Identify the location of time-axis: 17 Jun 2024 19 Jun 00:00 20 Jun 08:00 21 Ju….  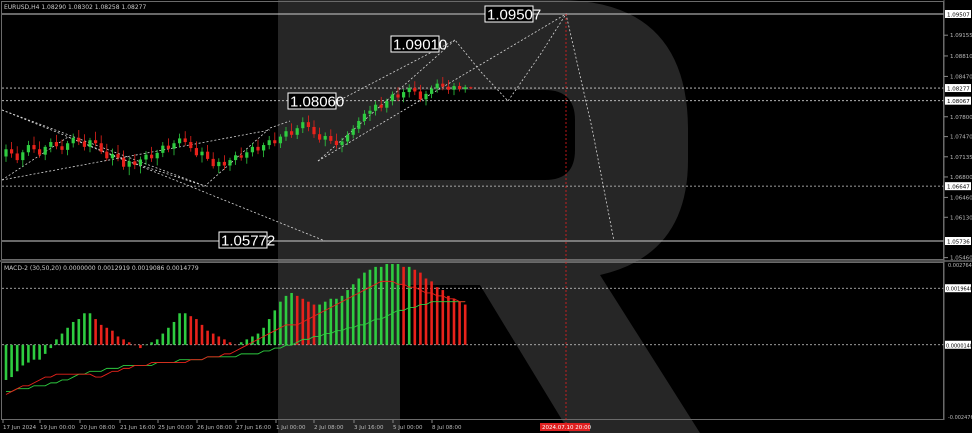
(297, 425).